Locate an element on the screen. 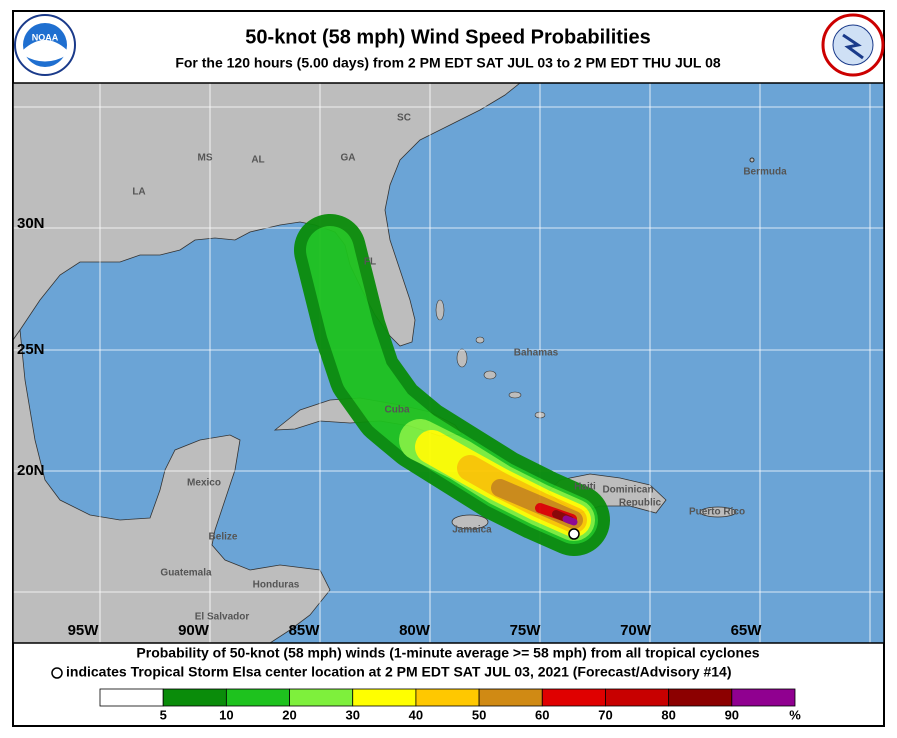 This screenshot has height=738, width=897. legend-label: 70 is located at coordinates (605, 714).